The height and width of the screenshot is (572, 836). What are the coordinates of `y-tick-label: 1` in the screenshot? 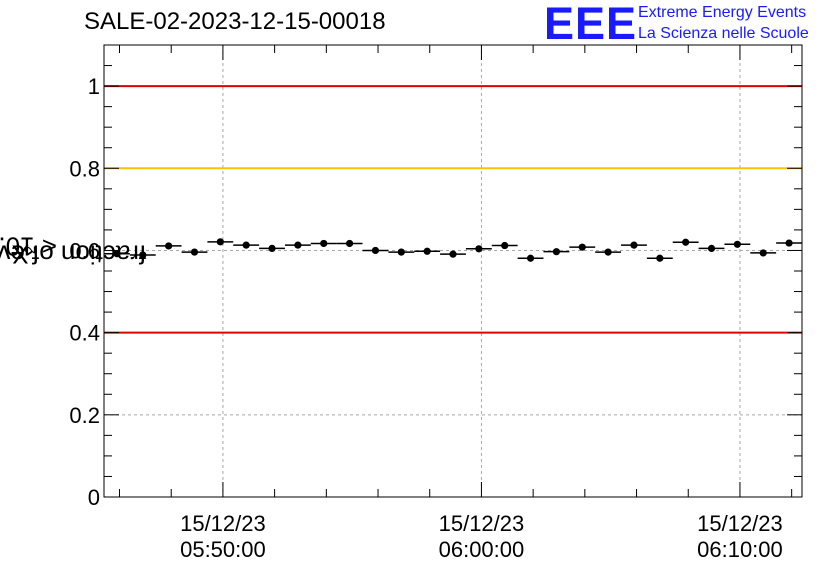 It's located at (94, 86).